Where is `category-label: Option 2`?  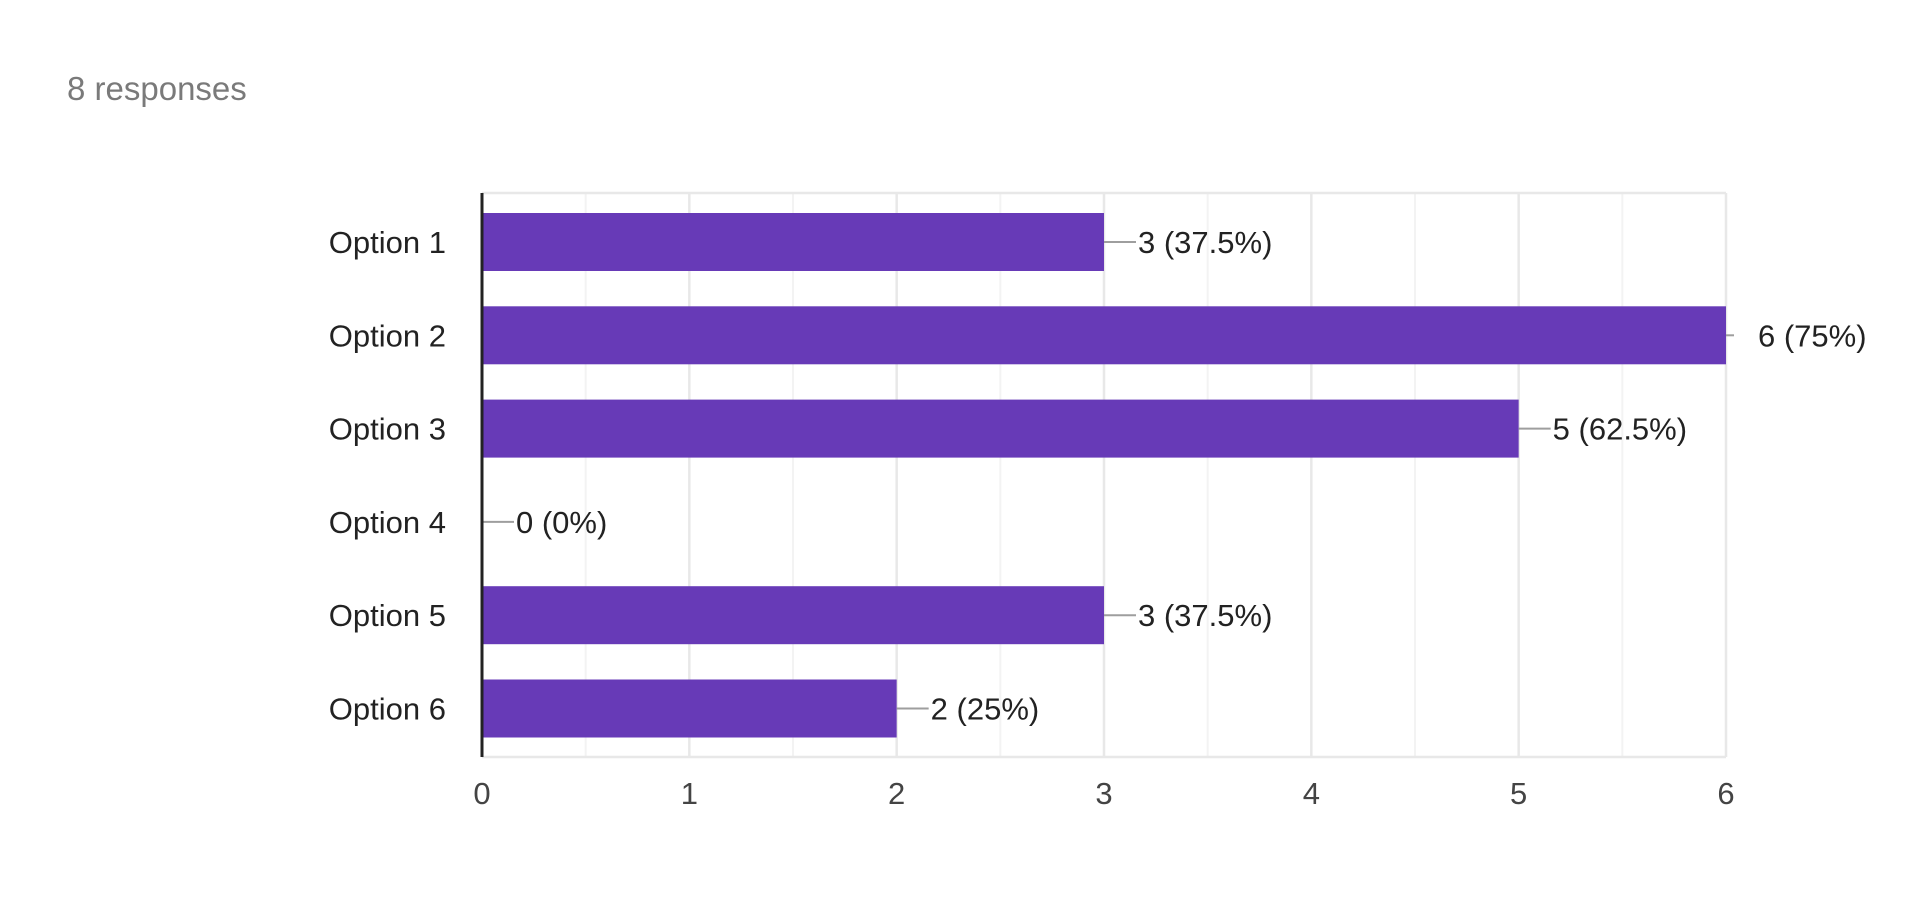
category-label: Option 2 is located at coordinates (387, 335).